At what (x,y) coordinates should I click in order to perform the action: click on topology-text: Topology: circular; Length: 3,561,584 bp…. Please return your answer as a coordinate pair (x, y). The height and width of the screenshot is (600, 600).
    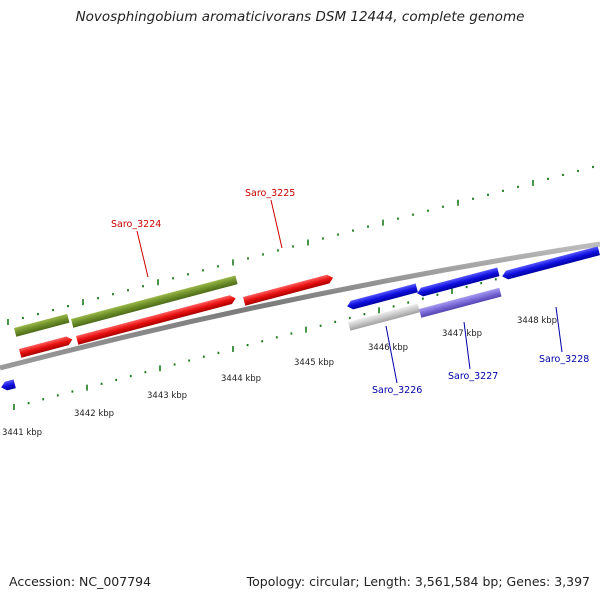
    Looking at the image, I should click on (418, 581).